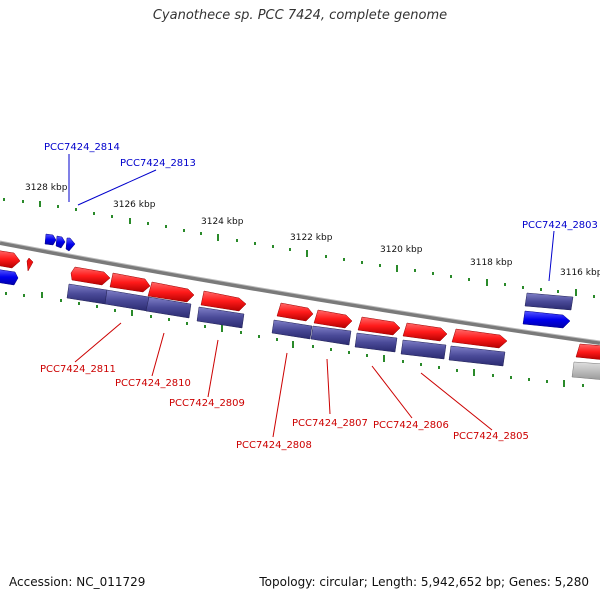  Describe the element at coordinates (46, 188) in the screenshot. I see `kbp-label-3128: 3128 kbp` at that location.